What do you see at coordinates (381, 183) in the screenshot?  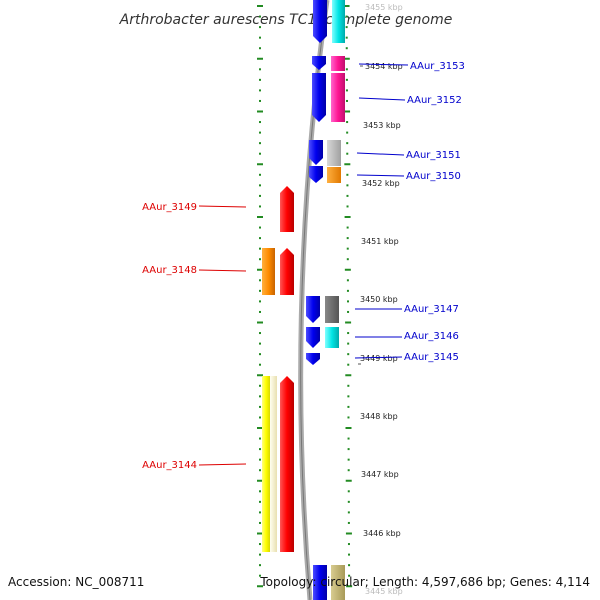 I see `tick-label: 3452 kbp` at bounding box center [381, 183].